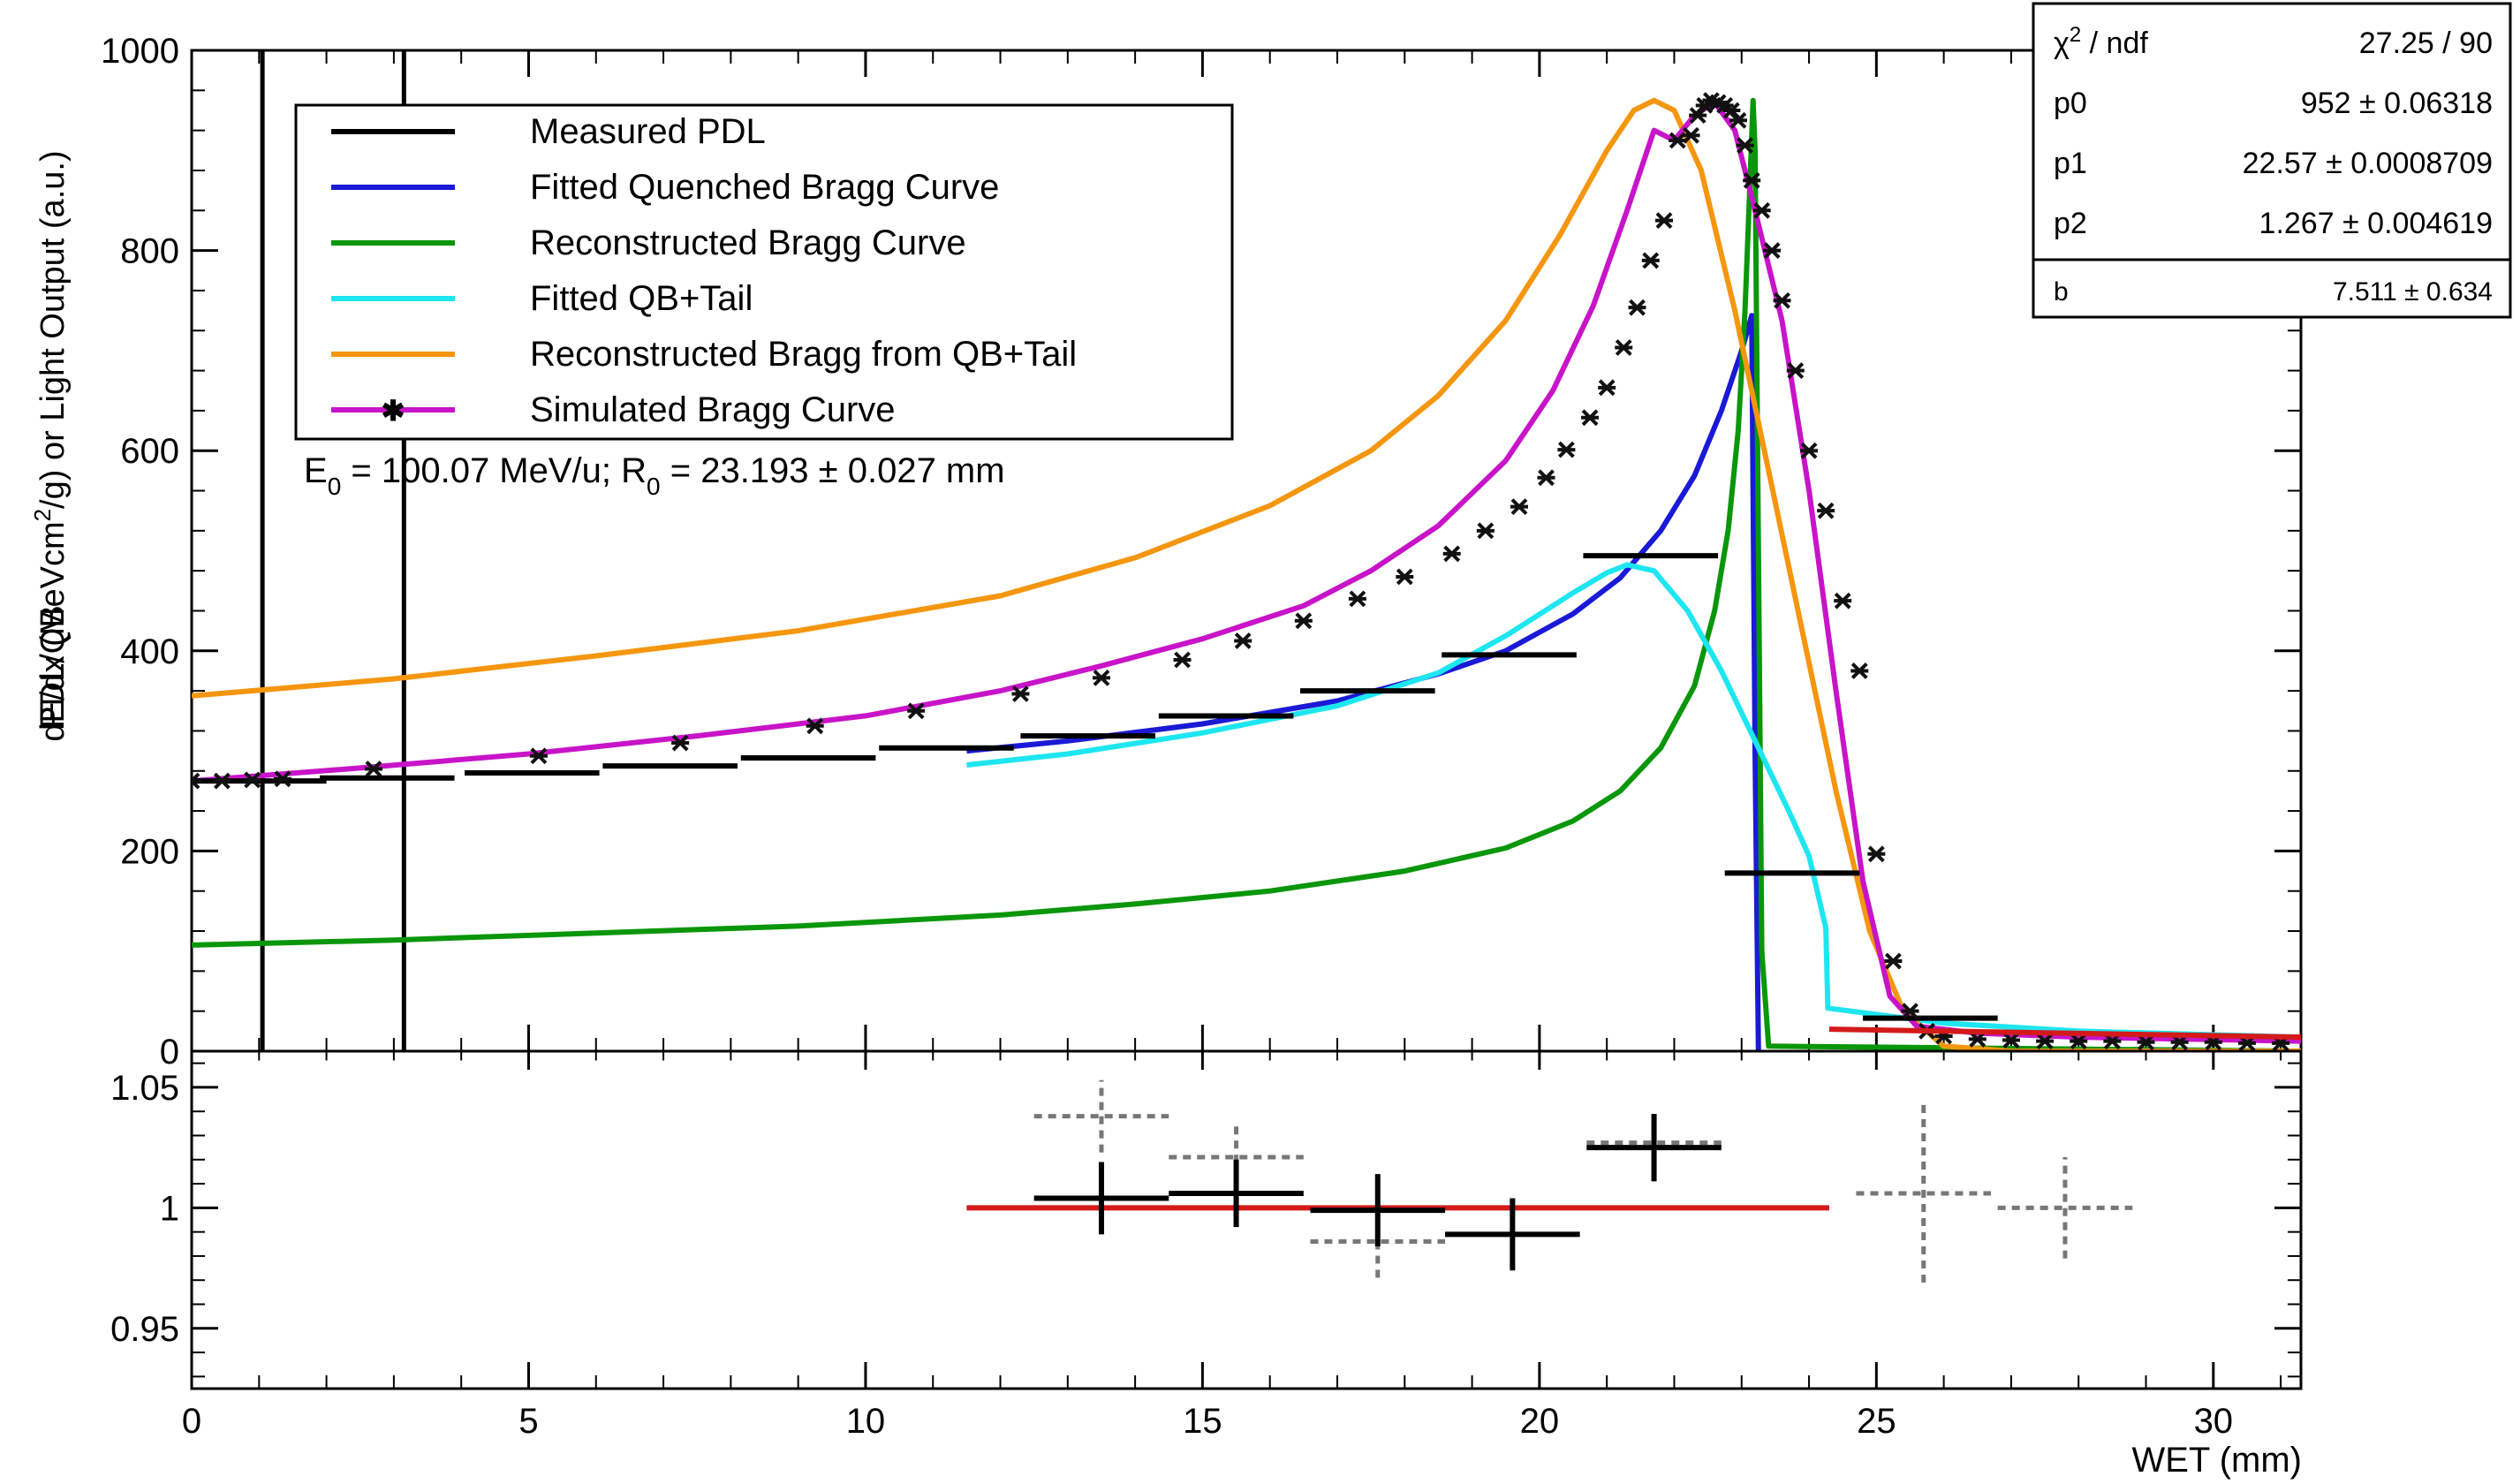 The height and width of the screenshot is (1484, 2520). Describe the element at coordinates (191, 1421) in the screenshot. I see `x-tick-label: 0` at that location.